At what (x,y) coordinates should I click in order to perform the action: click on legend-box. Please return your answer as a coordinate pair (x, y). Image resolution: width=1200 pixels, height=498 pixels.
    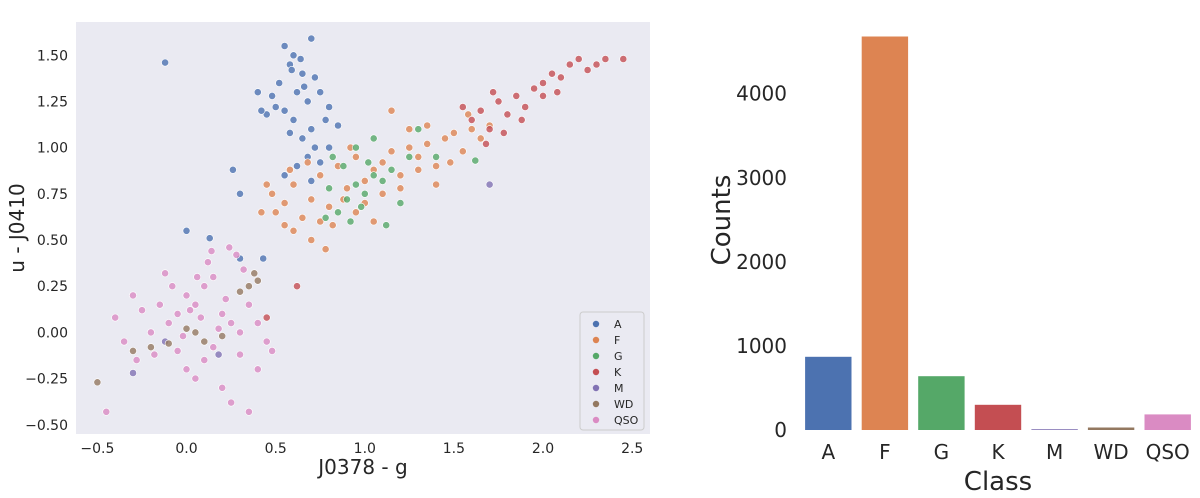
    Looking at the image, I should click on (612, 371).